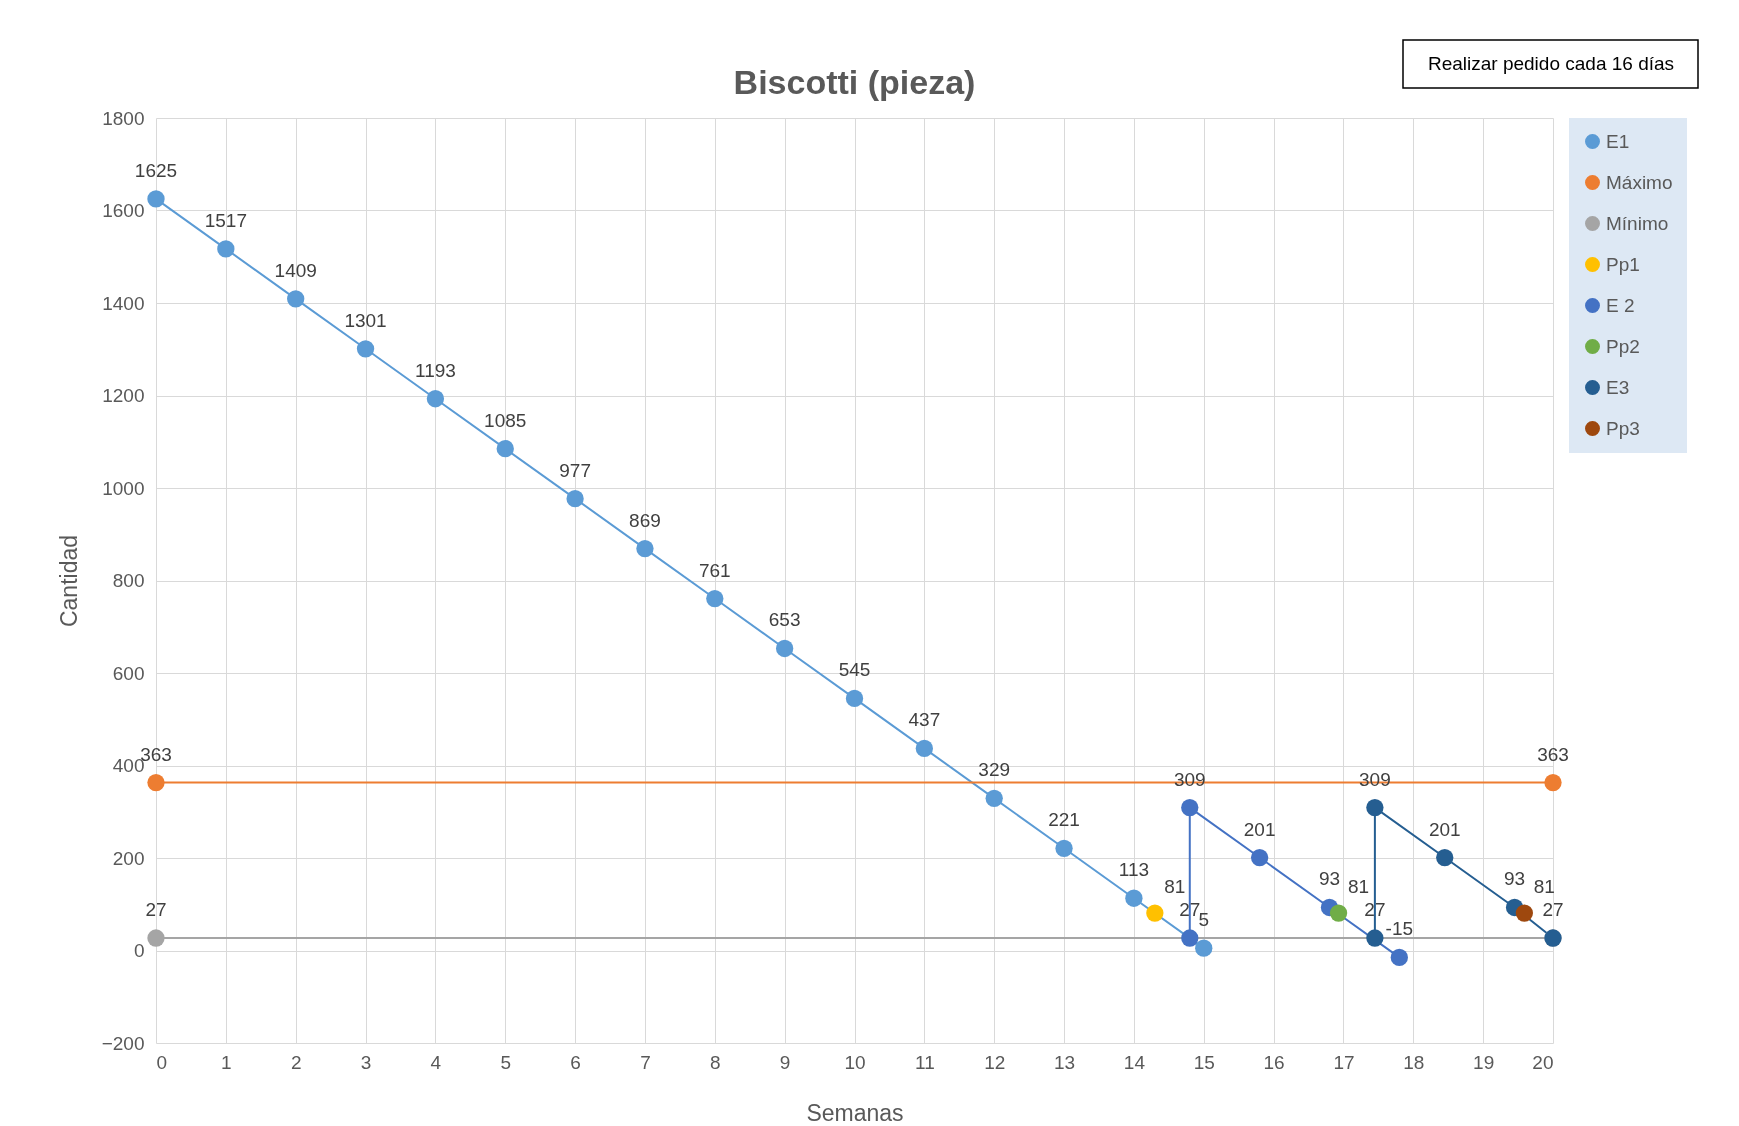 The width and height of the screenshot is (1739, 1126). I want to click on data-label: 1193, so click(435, 370).